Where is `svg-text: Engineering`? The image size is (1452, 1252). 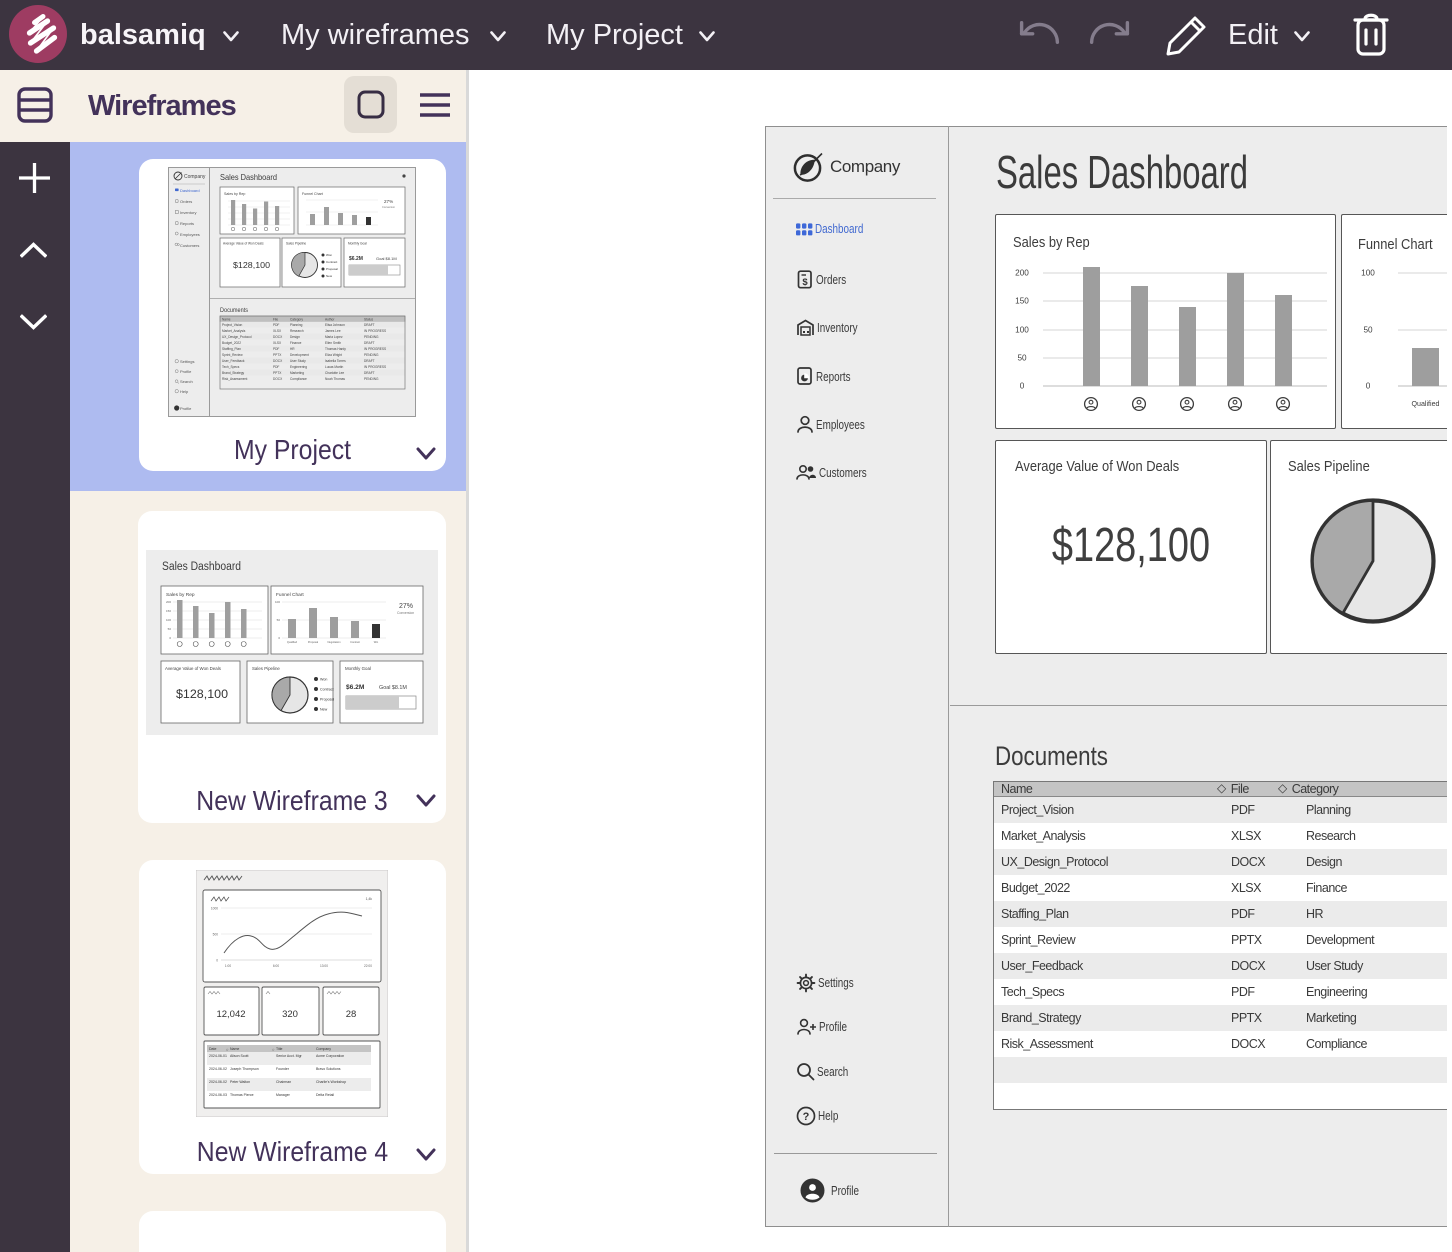 svg-text: Engineering is located at coordinates (298, 367).